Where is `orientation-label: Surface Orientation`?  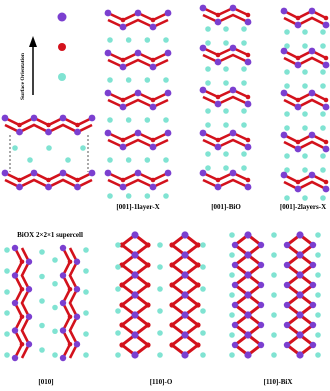 orientation-label: Surface Orientation is located at coordinates (23, 76).